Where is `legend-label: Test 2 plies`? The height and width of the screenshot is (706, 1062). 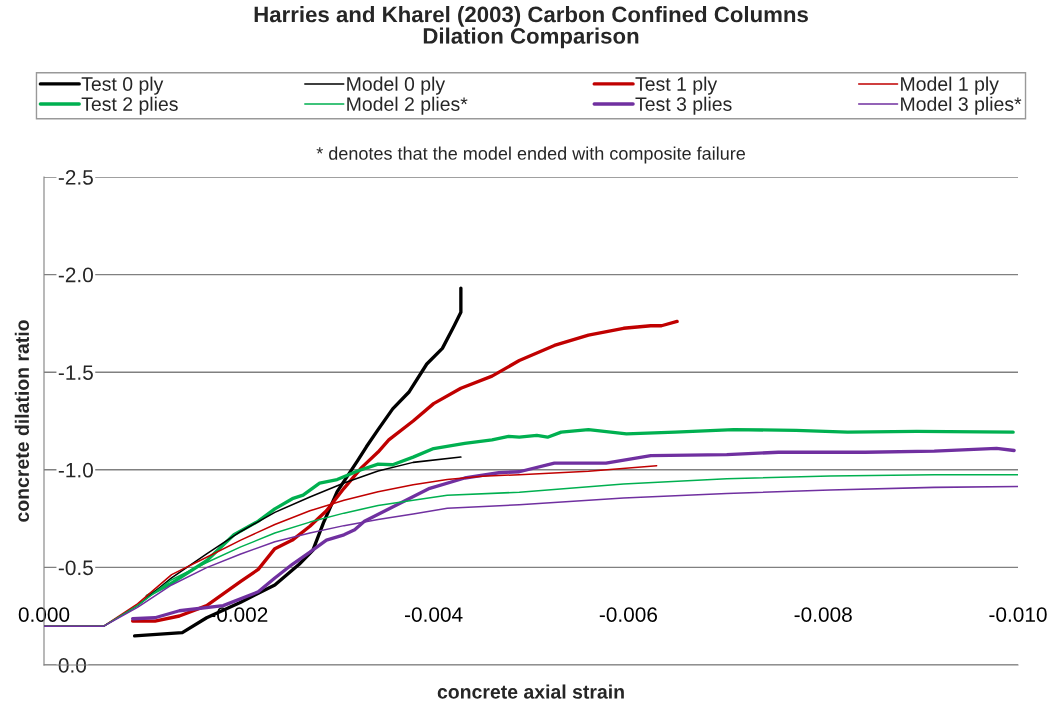
legend-label: Test 2 plies is located at coordinates (129, 105).